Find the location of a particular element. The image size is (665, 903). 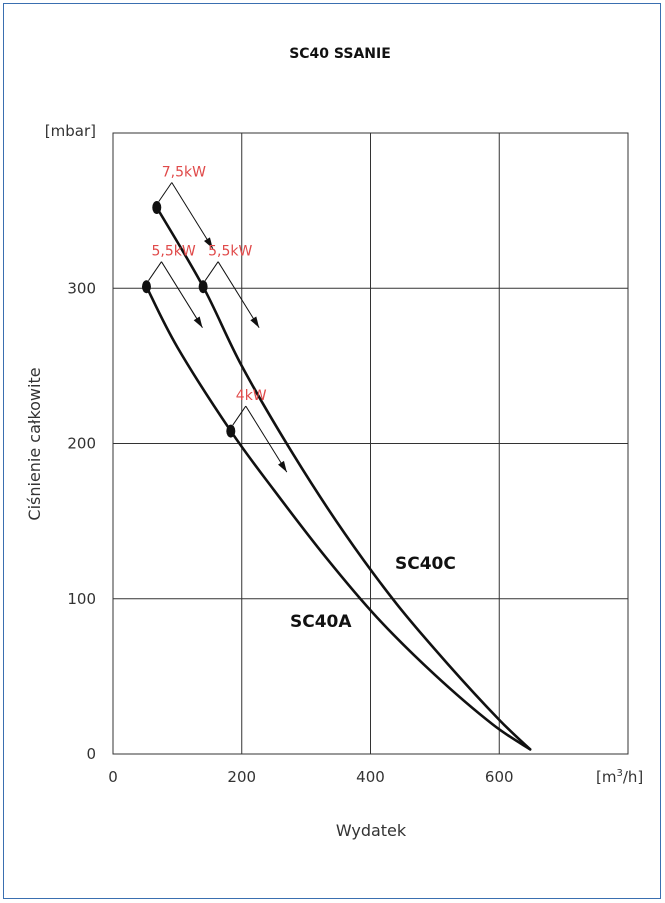

y-tick-label: 100 is located at coordinates (81, 599).